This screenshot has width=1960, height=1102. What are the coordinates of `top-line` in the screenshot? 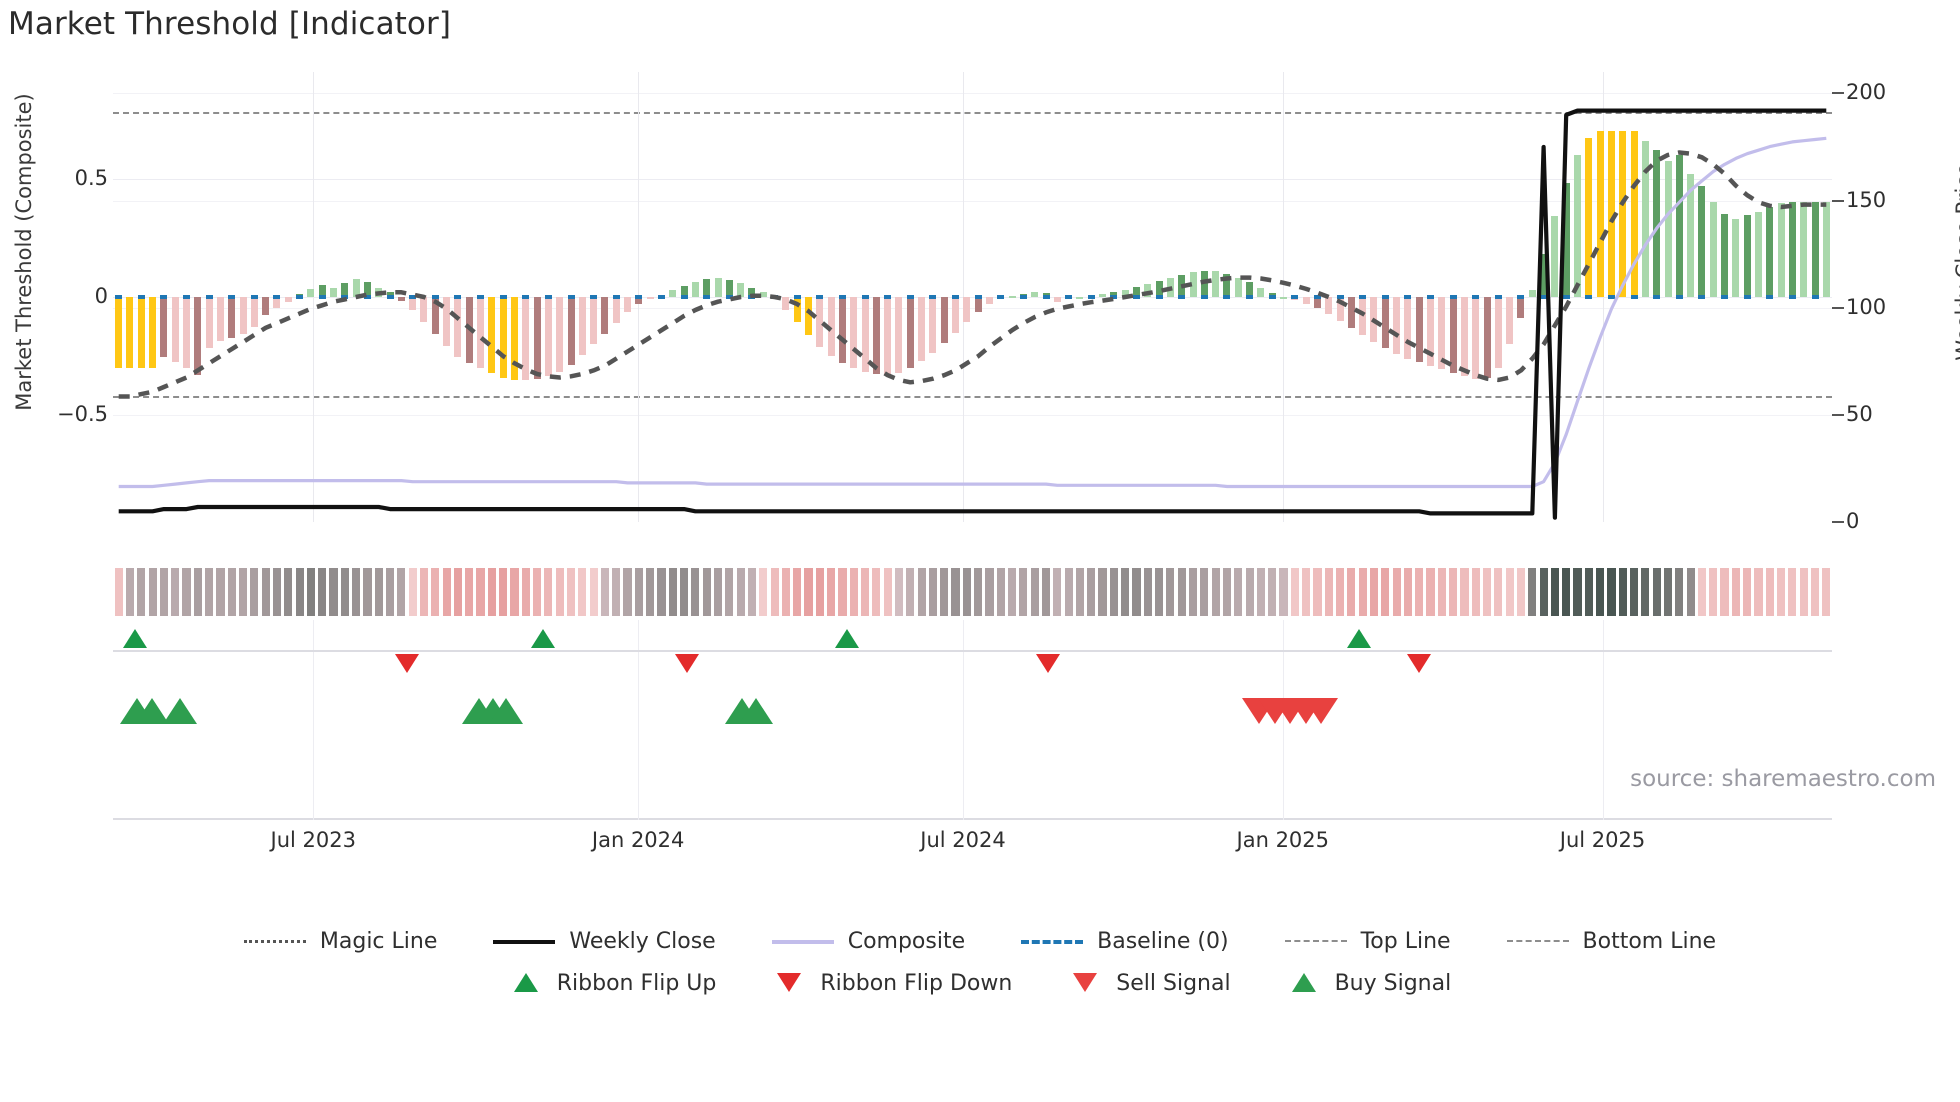 It's located at (972, 113).